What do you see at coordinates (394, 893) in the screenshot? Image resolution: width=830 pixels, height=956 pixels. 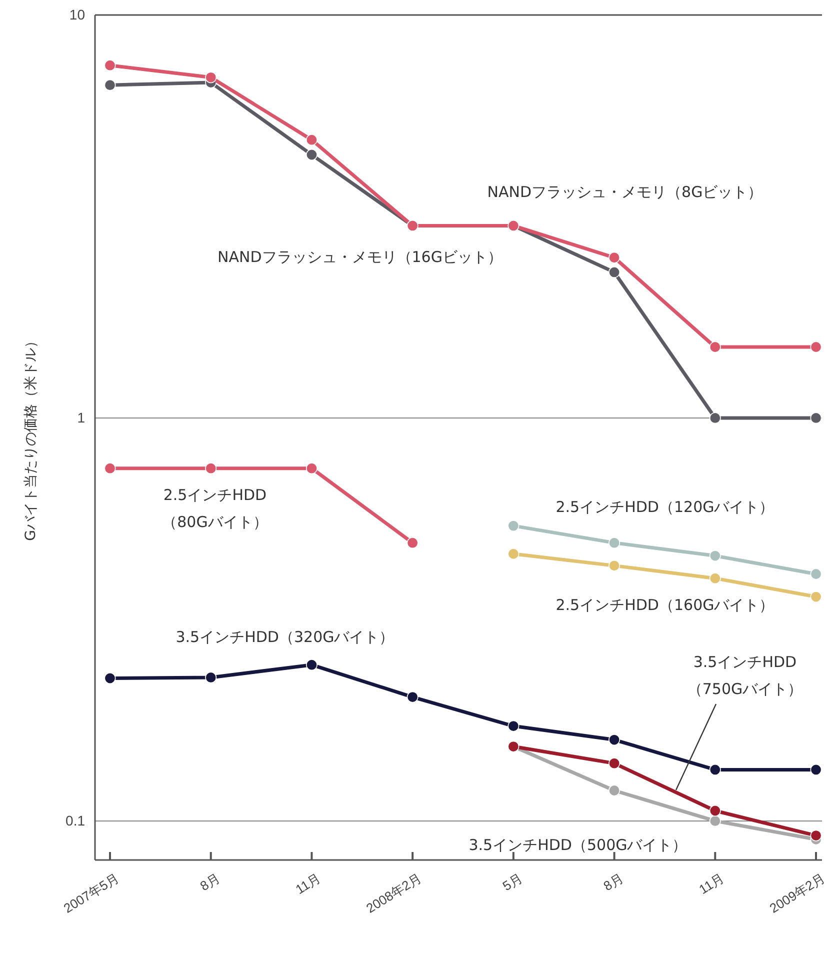 I see `x-tick-label: 2008年2月` at bounding box center [394, 893].